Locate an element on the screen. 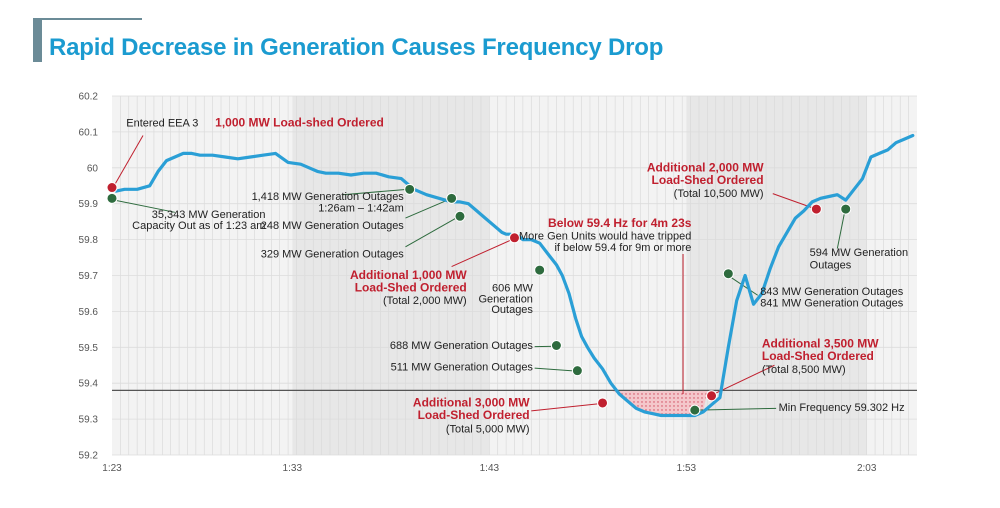  annotation-below594-a: Below 59.4 Hz for 4m 23s is located at coordinates (620, 223).